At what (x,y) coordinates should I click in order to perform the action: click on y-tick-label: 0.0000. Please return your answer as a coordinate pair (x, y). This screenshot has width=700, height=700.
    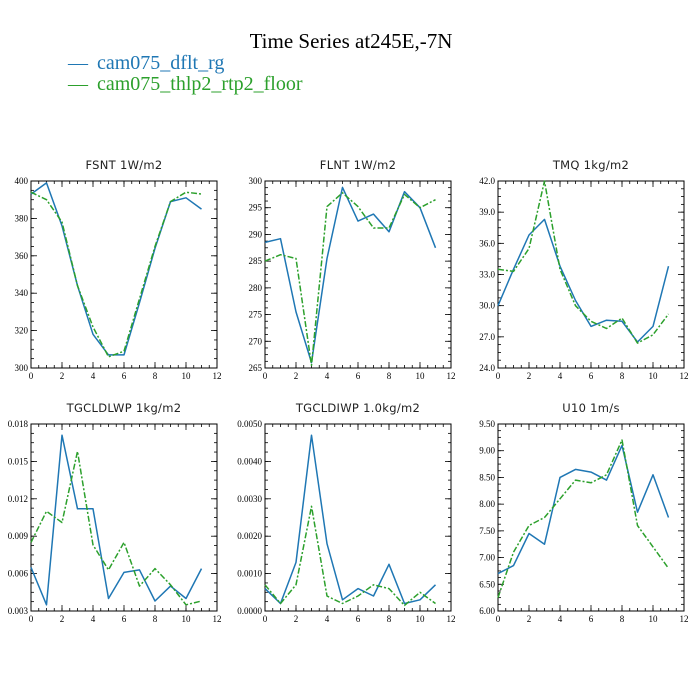
    Looking at the image, I should click on (249, 611).